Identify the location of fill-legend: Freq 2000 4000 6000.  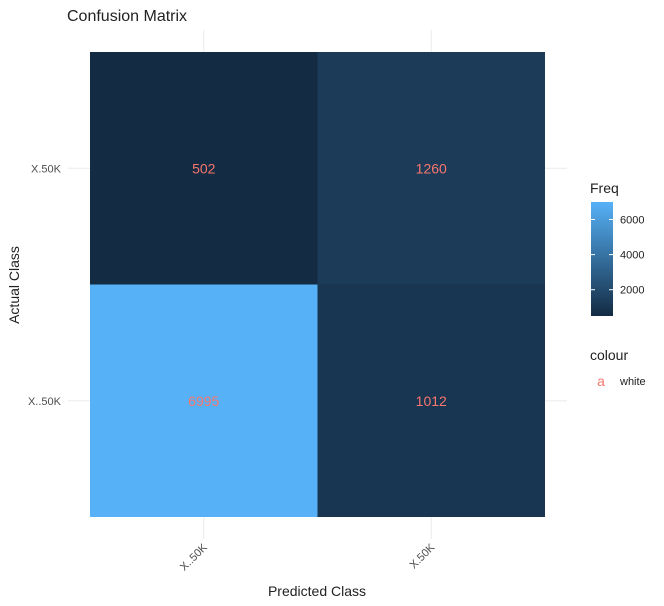
(617, 248).